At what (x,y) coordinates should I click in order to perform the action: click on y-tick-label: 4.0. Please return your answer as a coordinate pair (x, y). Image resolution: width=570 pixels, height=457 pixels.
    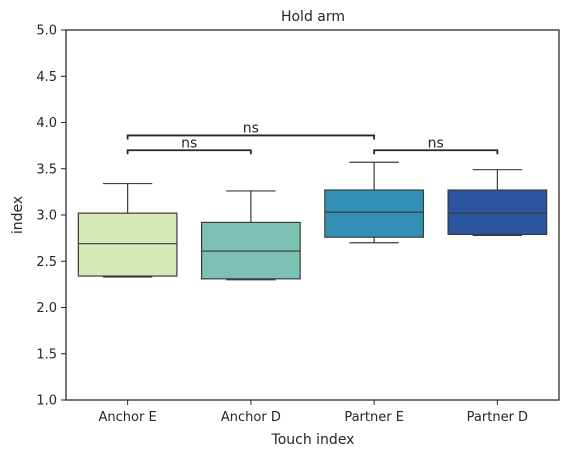
    Looking at the image, I should click on (46, 123).